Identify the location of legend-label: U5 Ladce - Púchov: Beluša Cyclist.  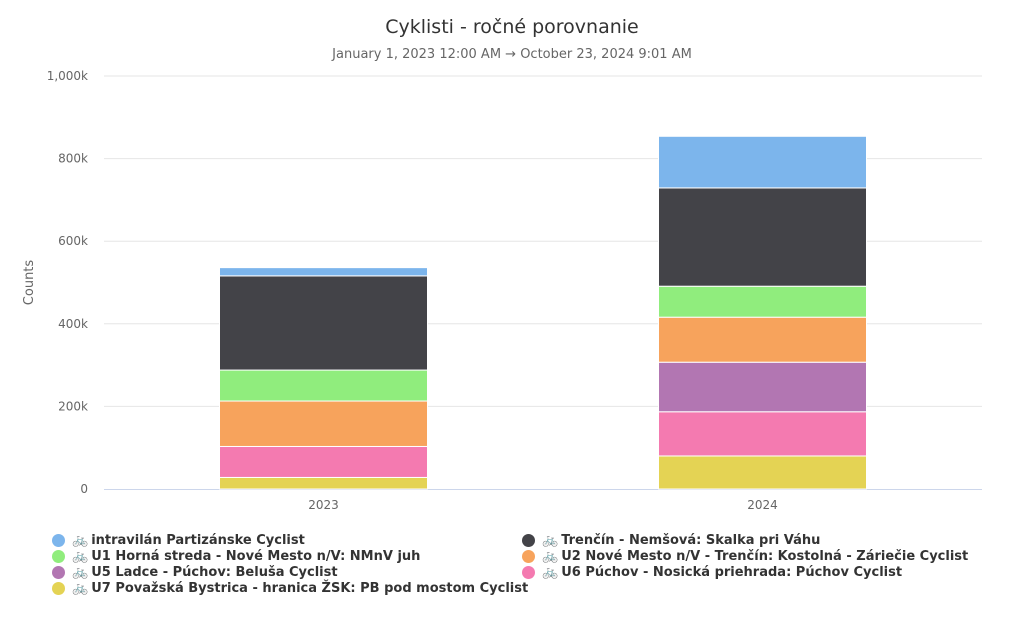
(214, 572).